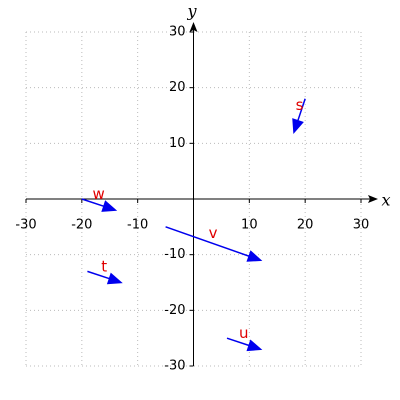 The image size is (400, 400). I want to click on x-tick-label: -30, so click(25, 225).